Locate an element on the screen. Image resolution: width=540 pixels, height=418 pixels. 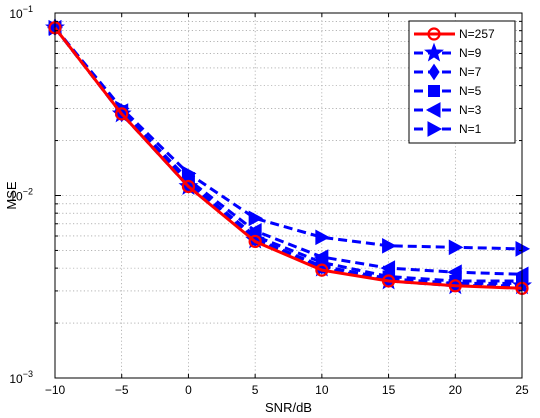
x-axis-label: SNR/dB is located at coordinates (288, 407).